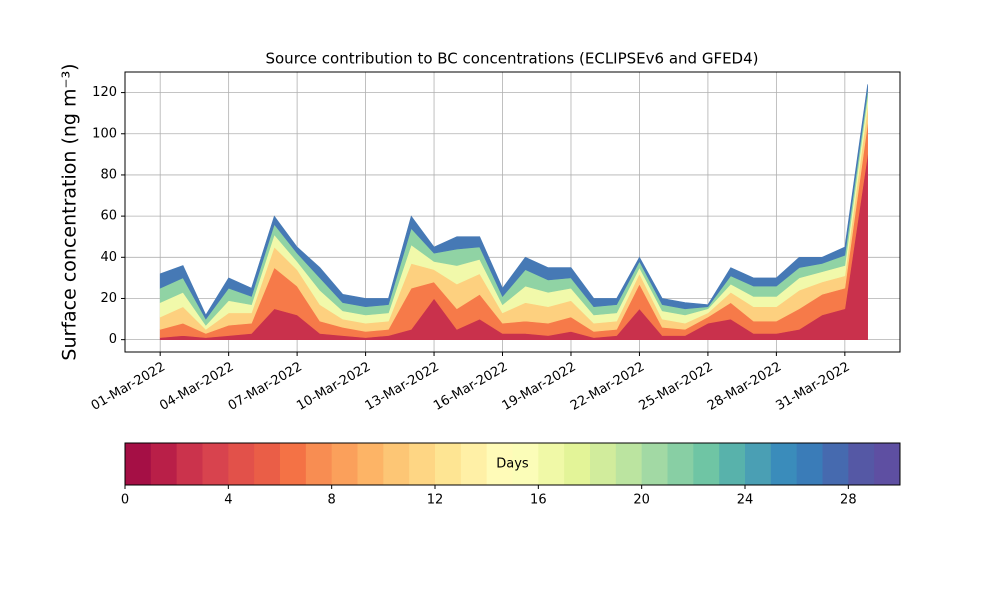  What do you see at coordinates (125, 500) in the screenshot?
I see `colorbar-tick-label: 0` at bounding box center [125, 500].